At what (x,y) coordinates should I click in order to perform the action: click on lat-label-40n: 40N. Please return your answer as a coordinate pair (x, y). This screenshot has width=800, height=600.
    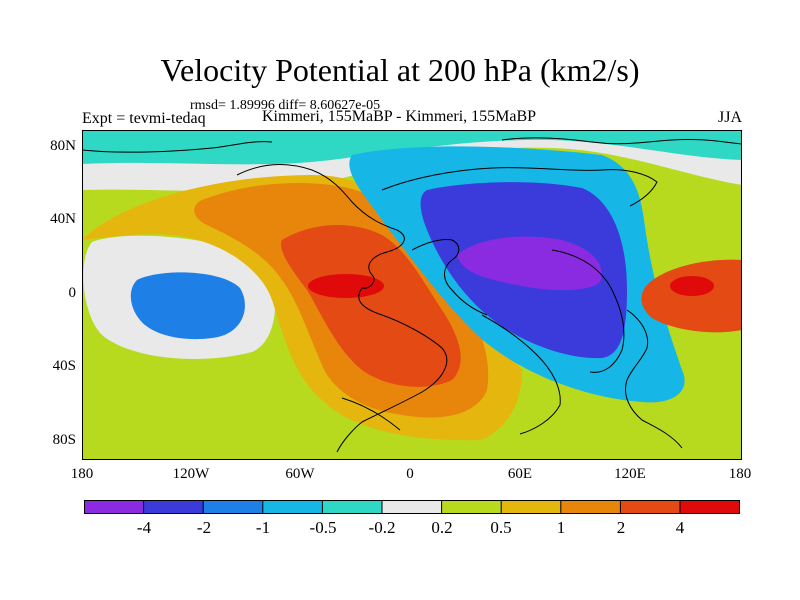
    Looking at the image, I should click on (63, 219).